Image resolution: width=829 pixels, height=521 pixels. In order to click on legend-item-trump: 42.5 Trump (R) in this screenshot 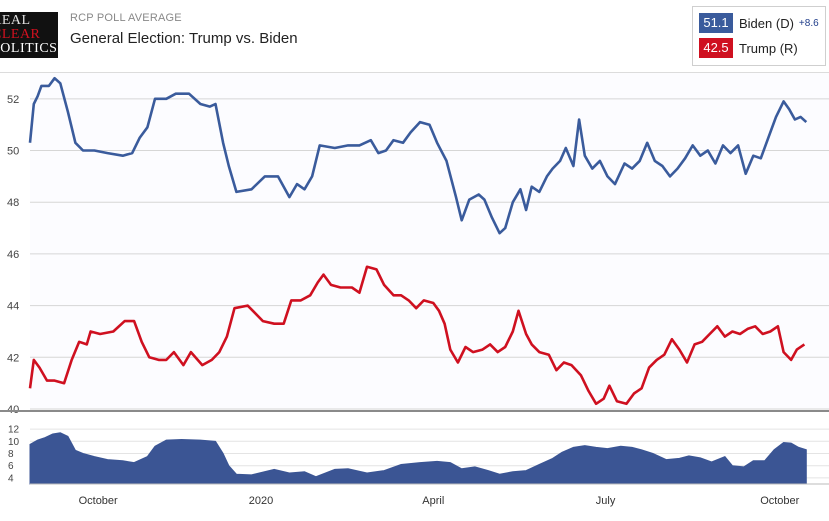, I will do `click(748, 48)`.